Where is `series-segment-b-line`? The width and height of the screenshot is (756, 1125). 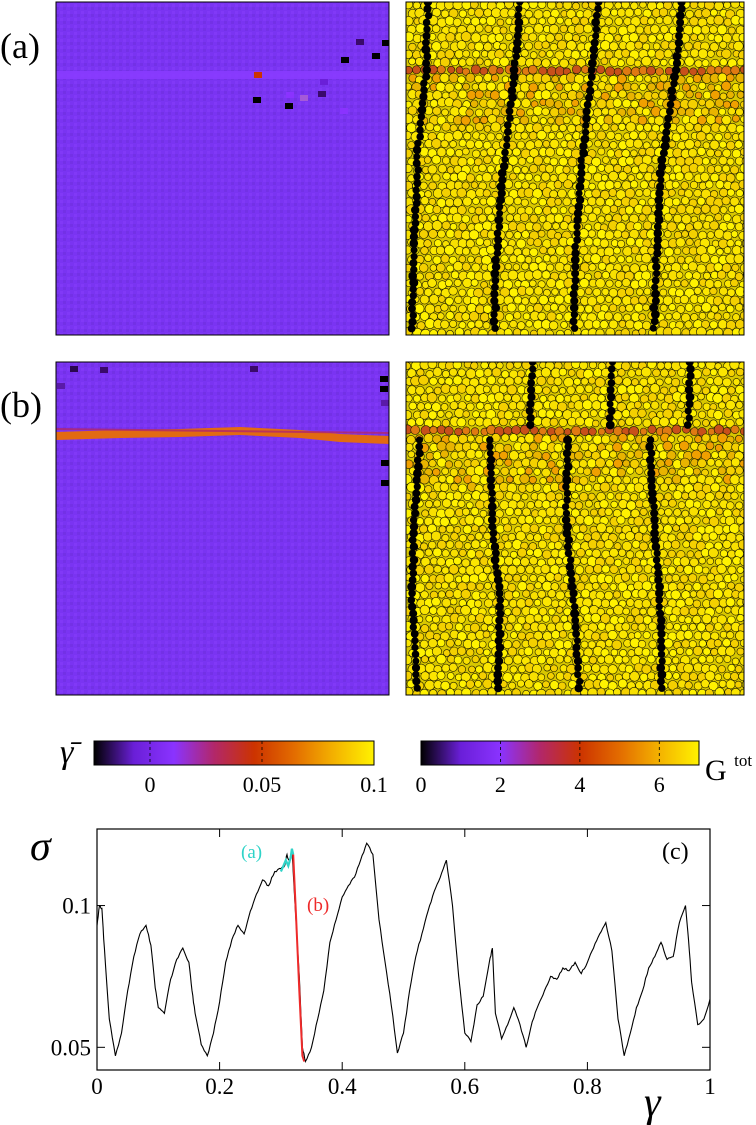 series-segment-b-line is located at coordinates (299, 958).